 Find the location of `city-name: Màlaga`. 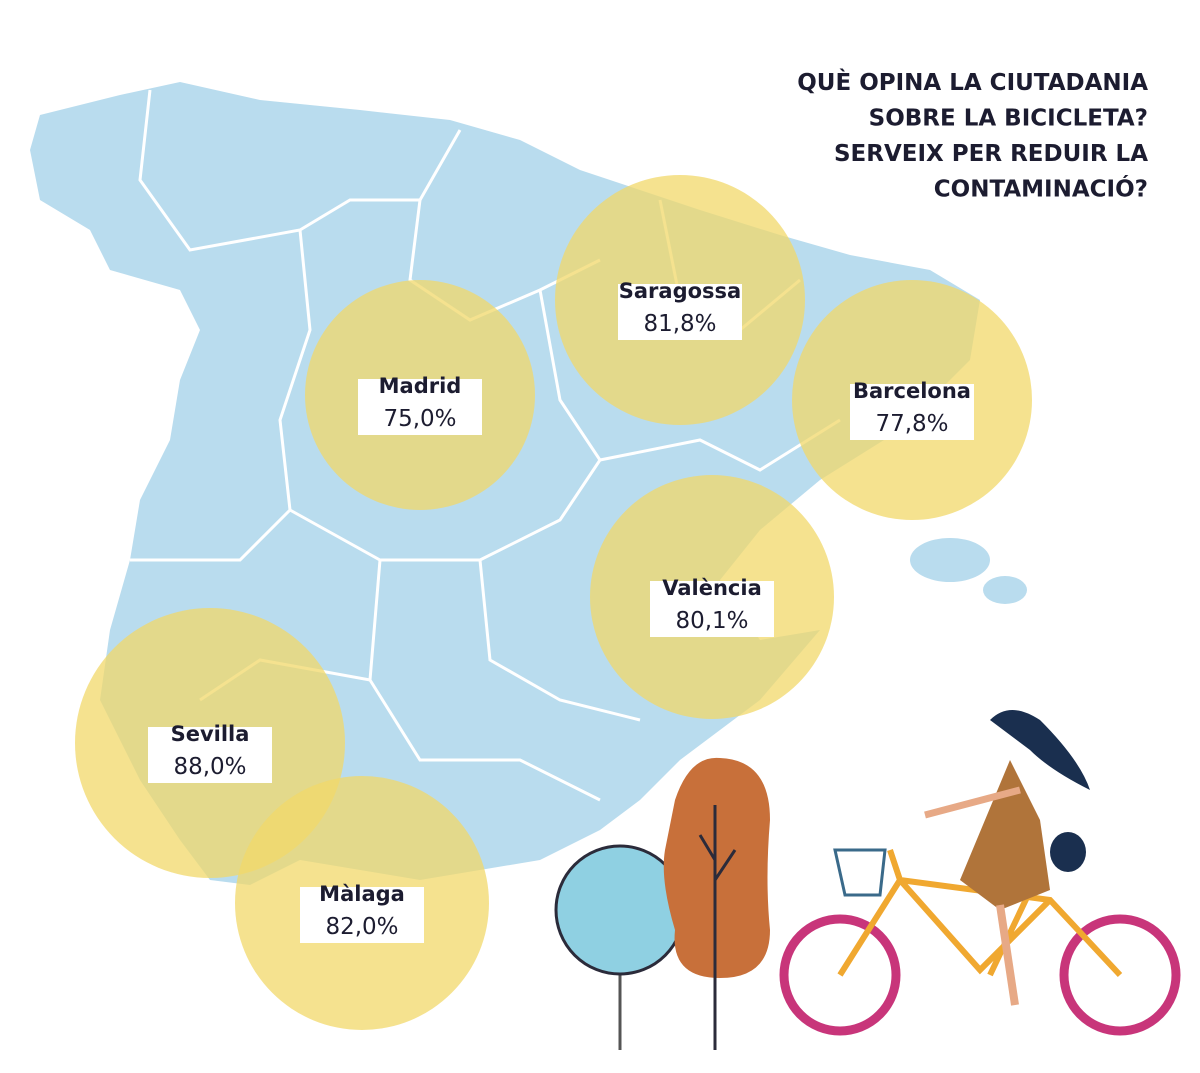

city-name: Màlaga is located at coordinates (362, 894).